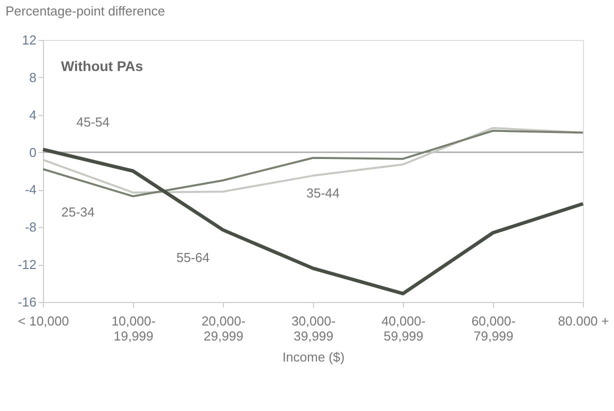  I want to click on y-tick-label: -4, so click(30, 190).